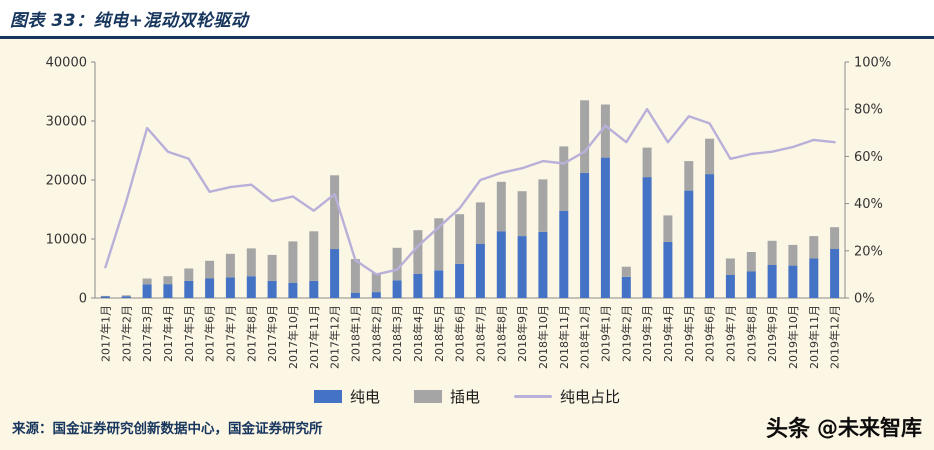 Image resolution: width=934 pixels, height=450 pixels. Describe the element at coordinates (293, 337) in the screenshot. I see `svg-text: 2017年10月` at that location.